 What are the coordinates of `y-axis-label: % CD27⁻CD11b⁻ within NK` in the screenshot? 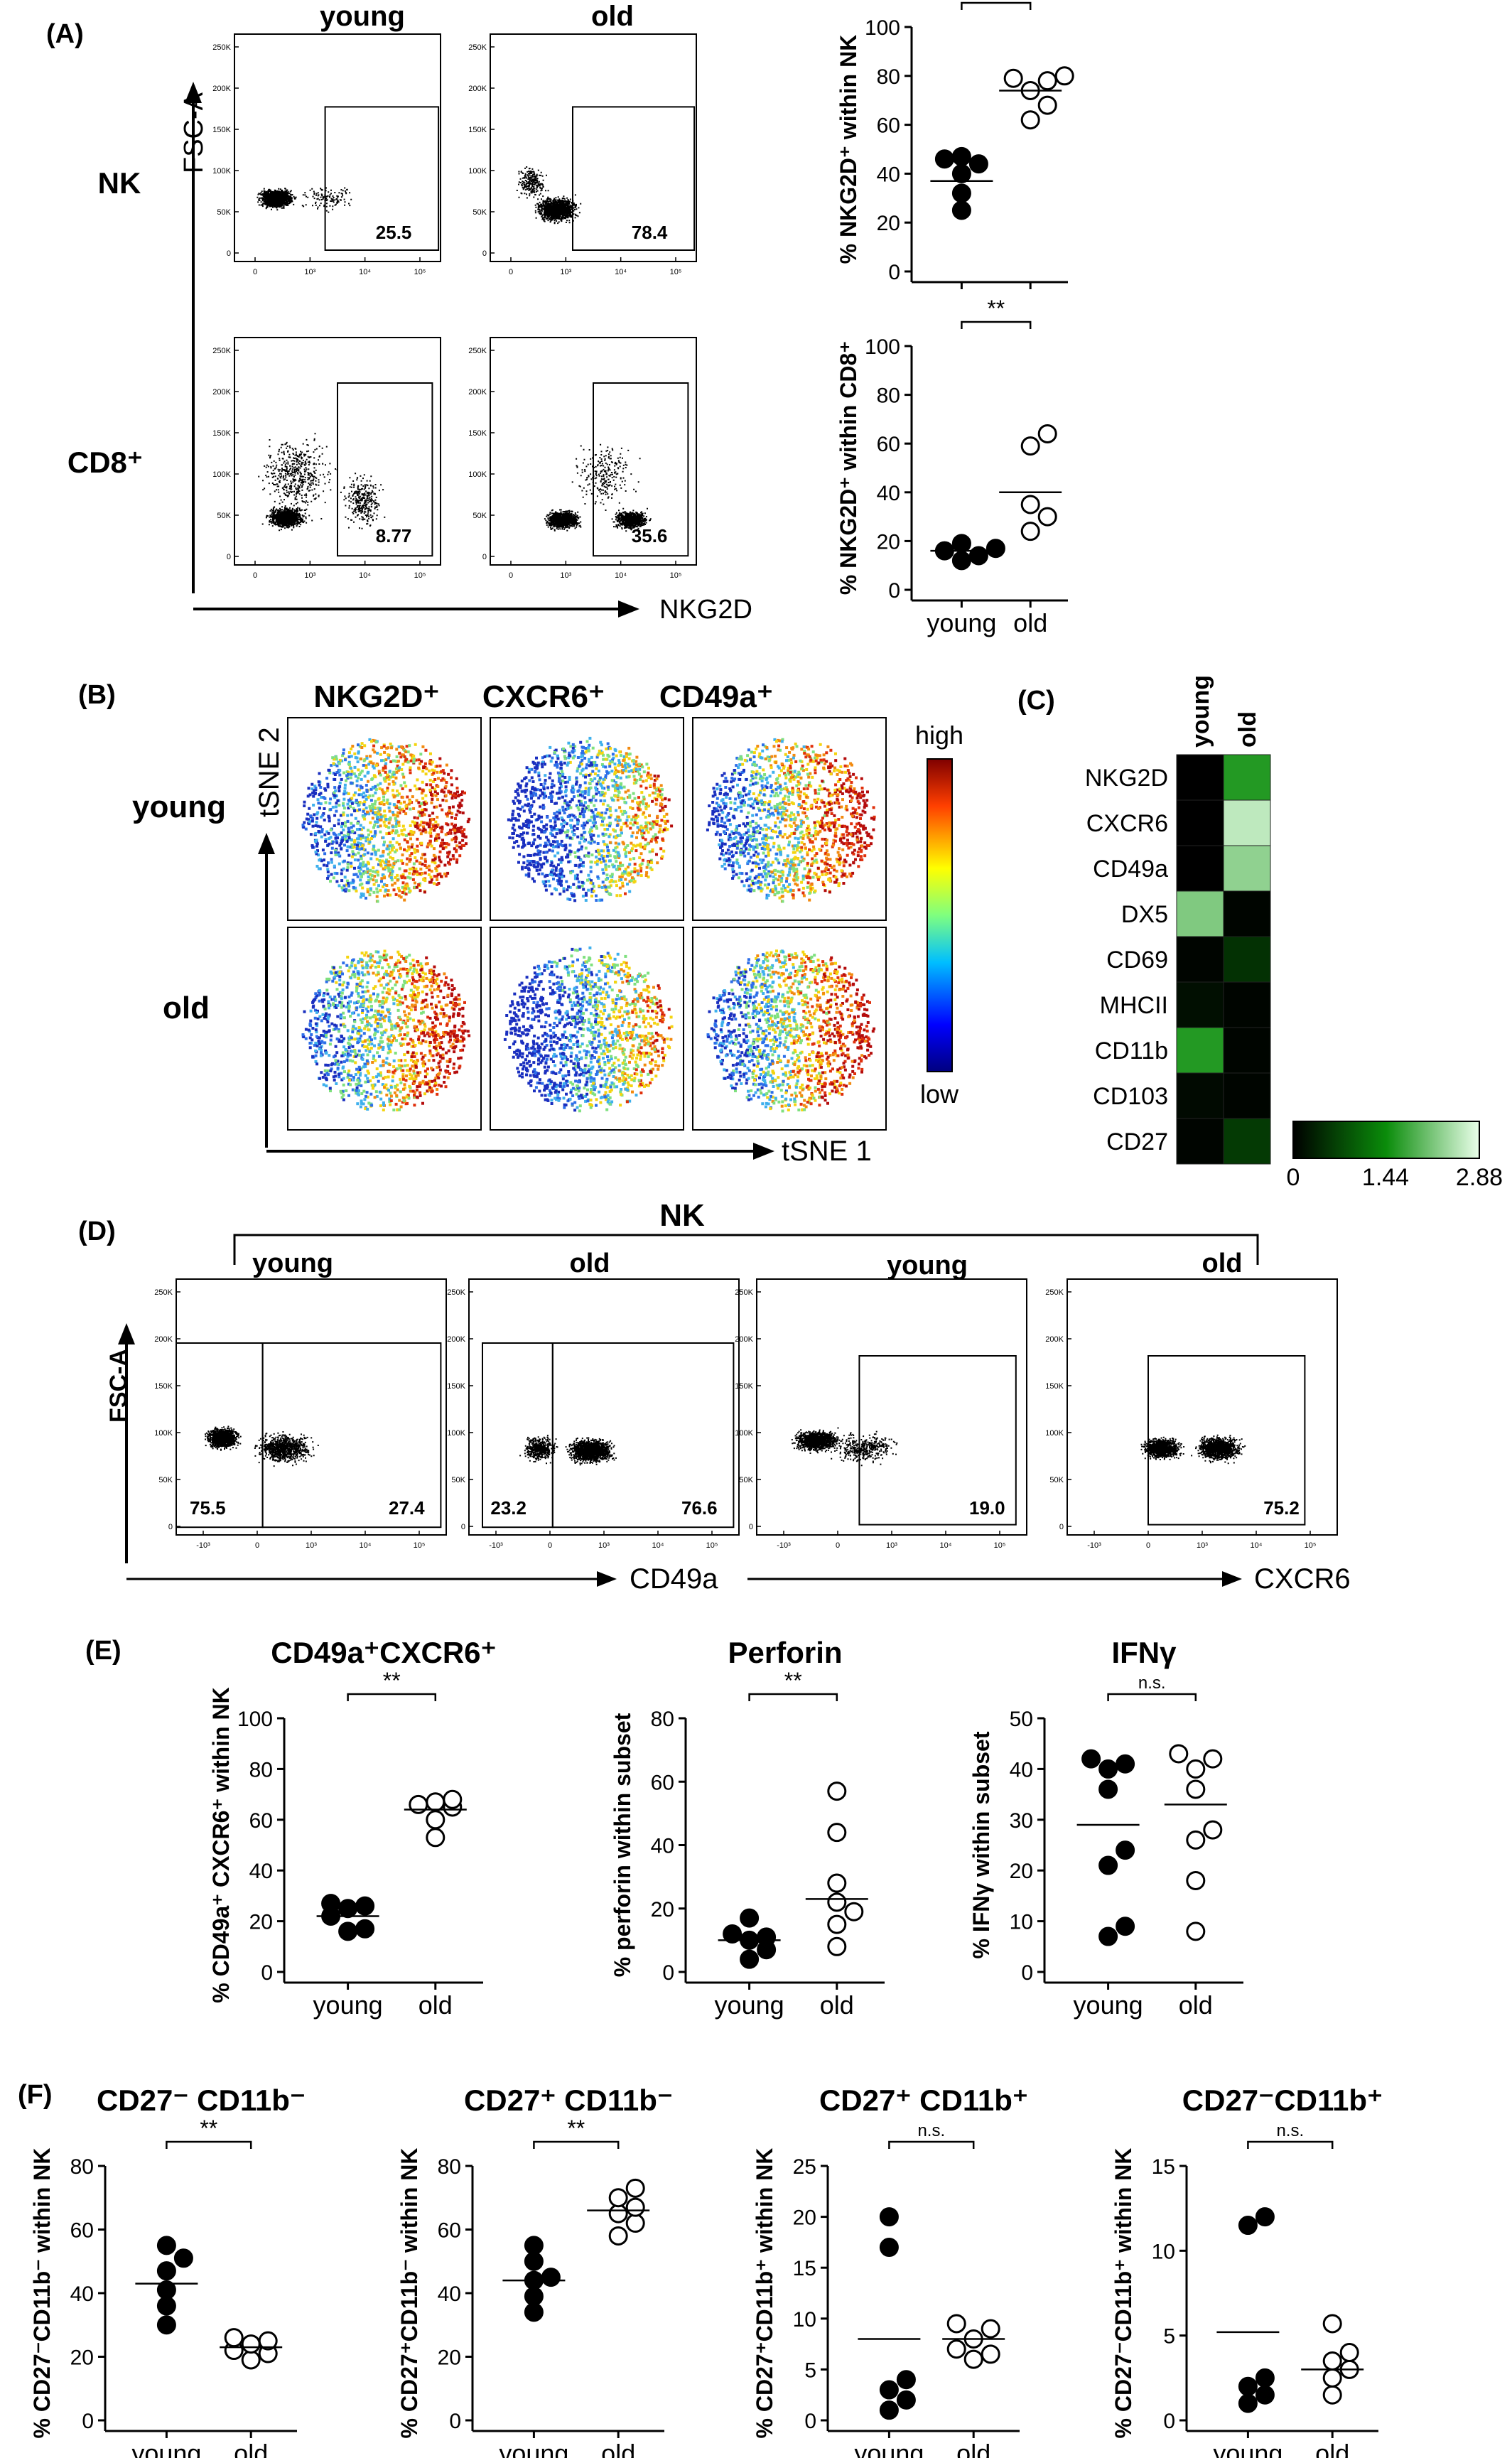 It's located at (42, 2293).